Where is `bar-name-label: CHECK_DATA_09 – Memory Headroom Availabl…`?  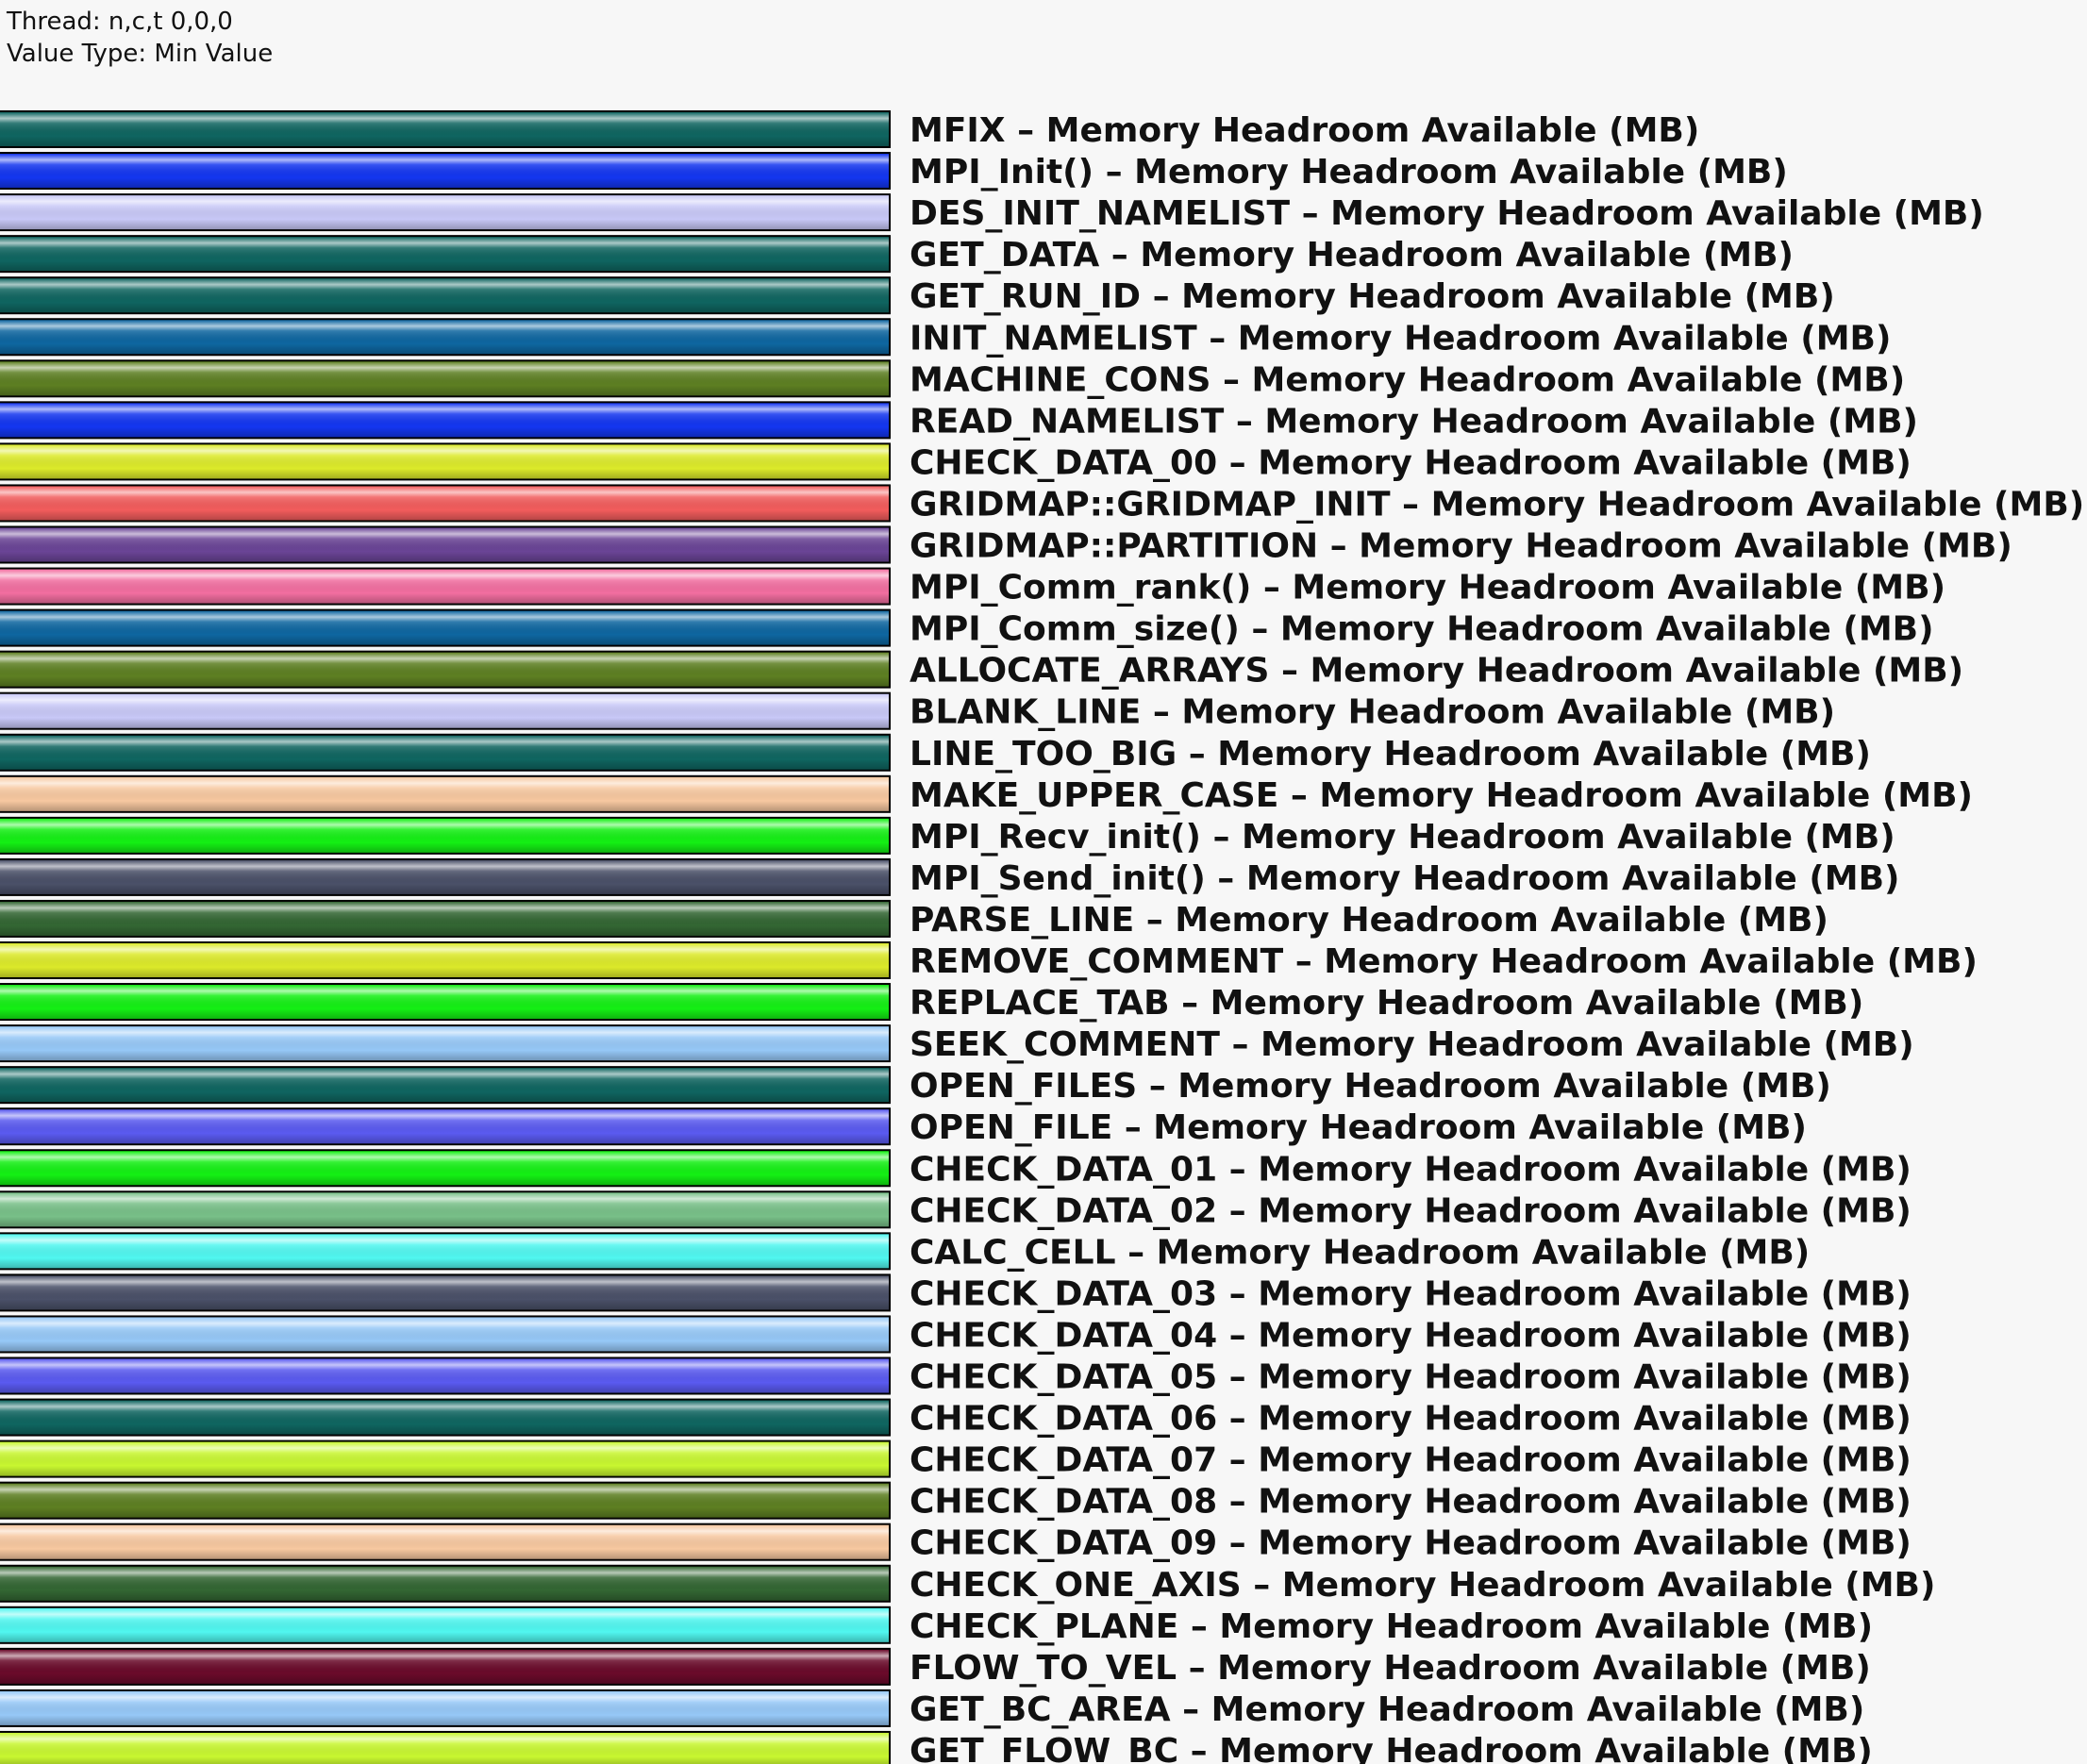 bar-name-label: CHECK_DATA_09 – Memory Headroom Availabl… is located at coordinates (1411, 1544).